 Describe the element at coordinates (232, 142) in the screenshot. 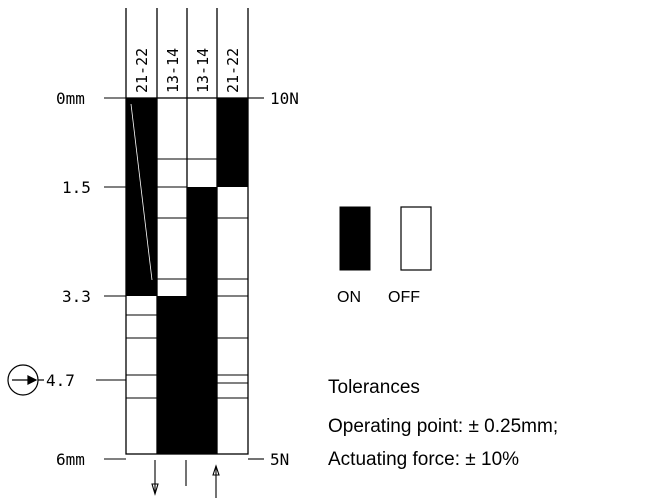

I see `col4-on-region` at that location.